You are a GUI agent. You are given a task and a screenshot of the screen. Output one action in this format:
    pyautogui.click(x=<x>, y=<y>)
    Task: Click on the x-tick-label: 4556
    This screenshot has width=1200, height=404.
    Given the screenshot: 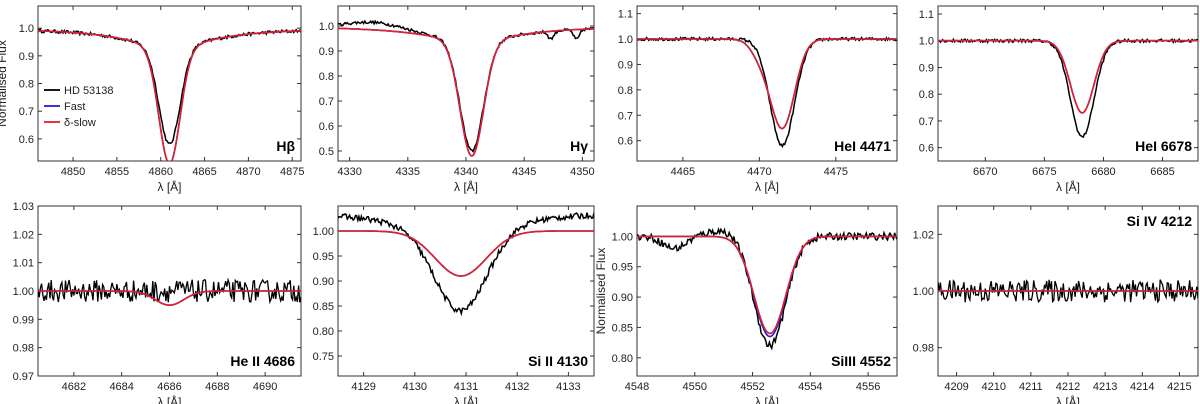 What is the action you would take?
    pyautogui.click(x=868, y=387)
    